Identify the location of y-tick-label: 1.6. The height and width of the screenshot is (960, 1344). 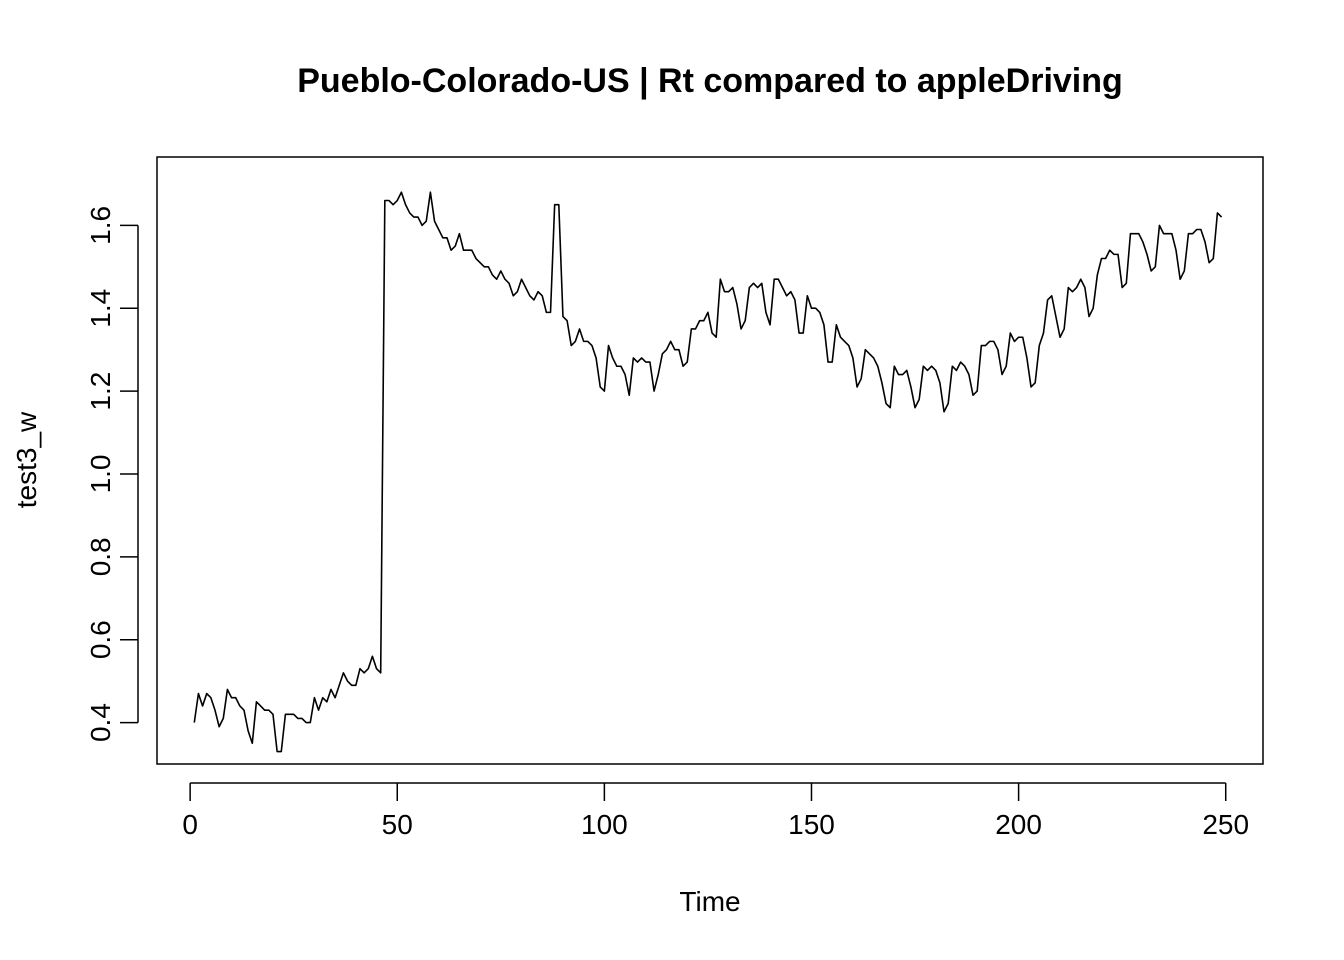
(100, 225).